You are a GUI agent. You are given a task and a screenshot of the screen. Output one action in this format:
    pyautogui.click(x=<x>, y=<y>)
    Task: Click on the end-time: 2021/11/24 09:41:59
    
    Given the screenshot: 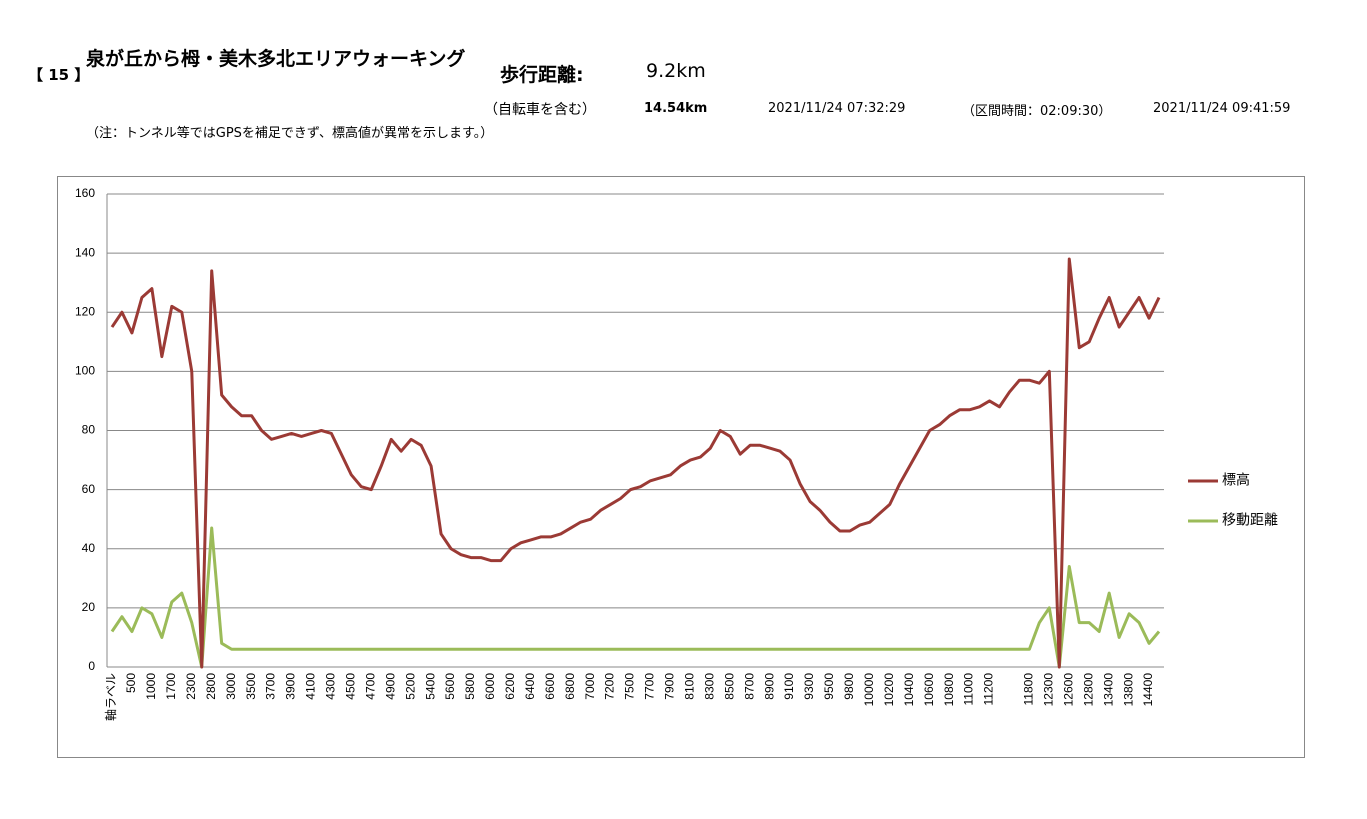 What is the action you would take?
    pyautogui.click(x=1222, y=108)
    